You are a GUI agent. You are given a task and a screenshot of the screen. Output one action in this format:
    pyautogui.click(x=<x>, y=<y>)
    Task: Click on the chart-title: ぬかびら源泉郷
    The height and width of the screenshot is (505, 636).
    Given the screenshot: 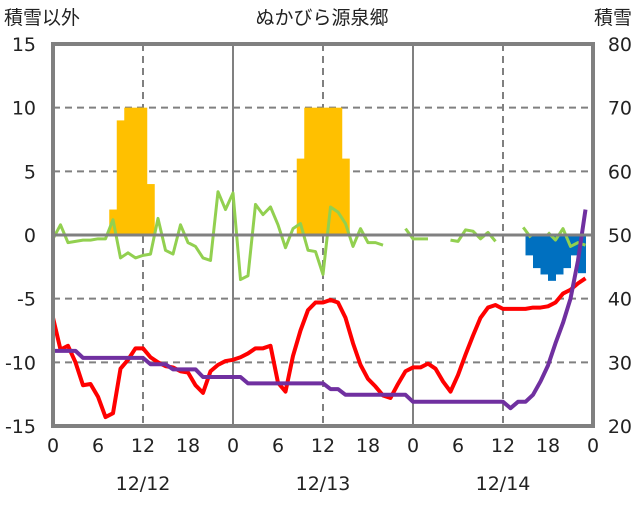 What is the action you would take?
    pyautogui.click(x=321, y=18)
    